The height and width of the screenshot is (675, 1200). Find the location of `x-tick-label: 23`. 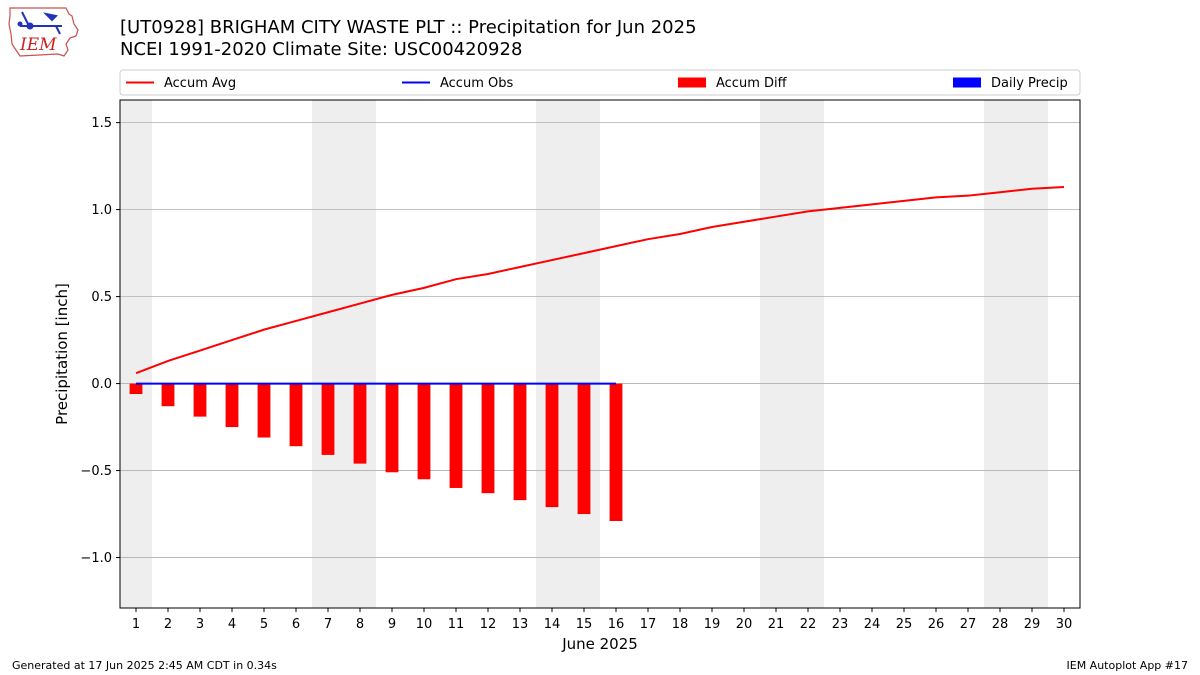

x-tick-label: 23 is located at coordinates (840, 624).